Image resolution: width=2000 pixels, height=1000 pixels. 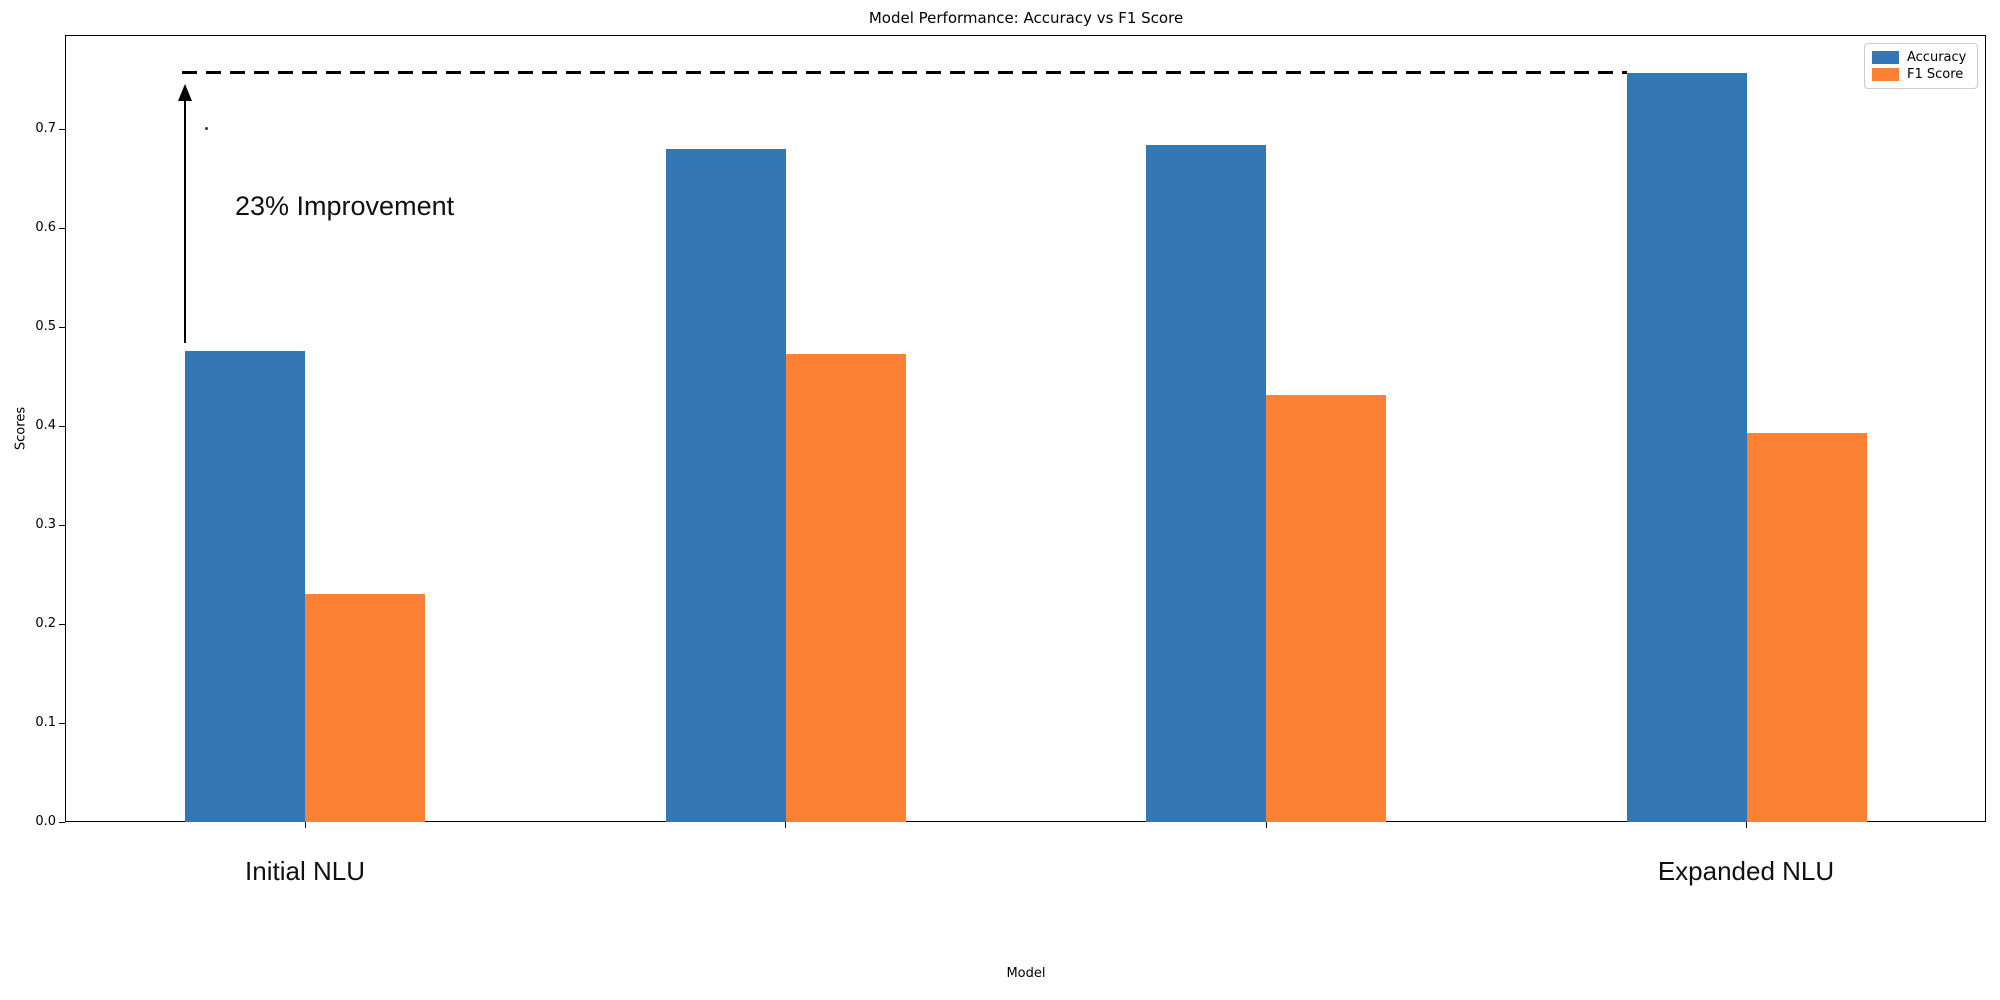 What do you see at coordinates (207, 129) in the screenshot?
I see `annotation-dot` at bounding box center [207, 129].